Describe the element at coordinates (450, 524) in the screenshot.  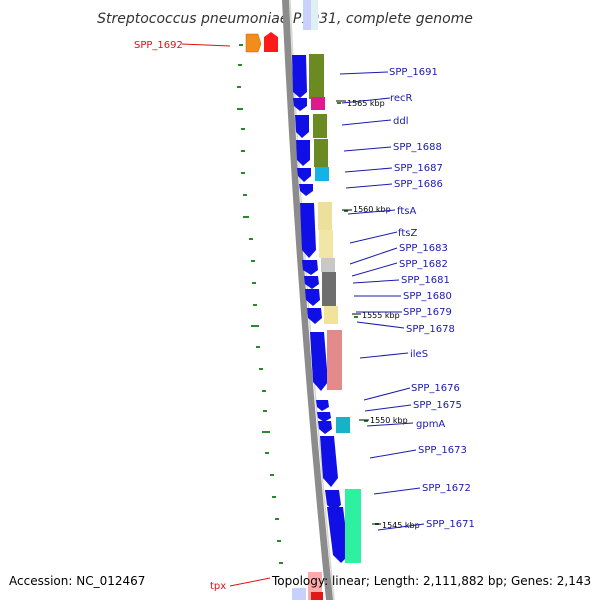
I see `gene-label: SPP_1671` at that location.